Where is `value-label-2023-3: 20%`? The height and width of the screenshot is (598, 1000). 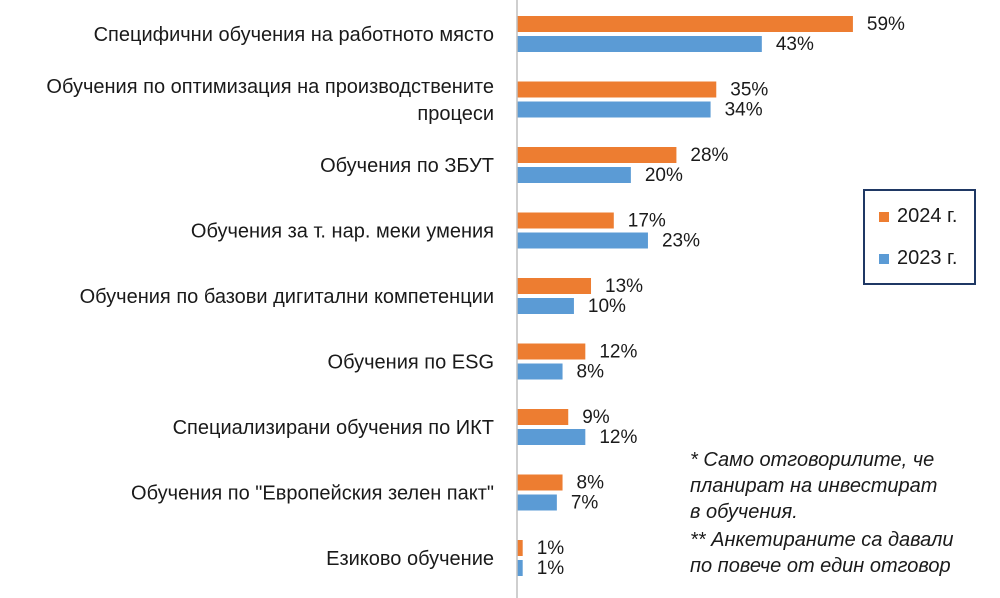 value-label-2023-3: 20% is located at coordinates (664, 175).